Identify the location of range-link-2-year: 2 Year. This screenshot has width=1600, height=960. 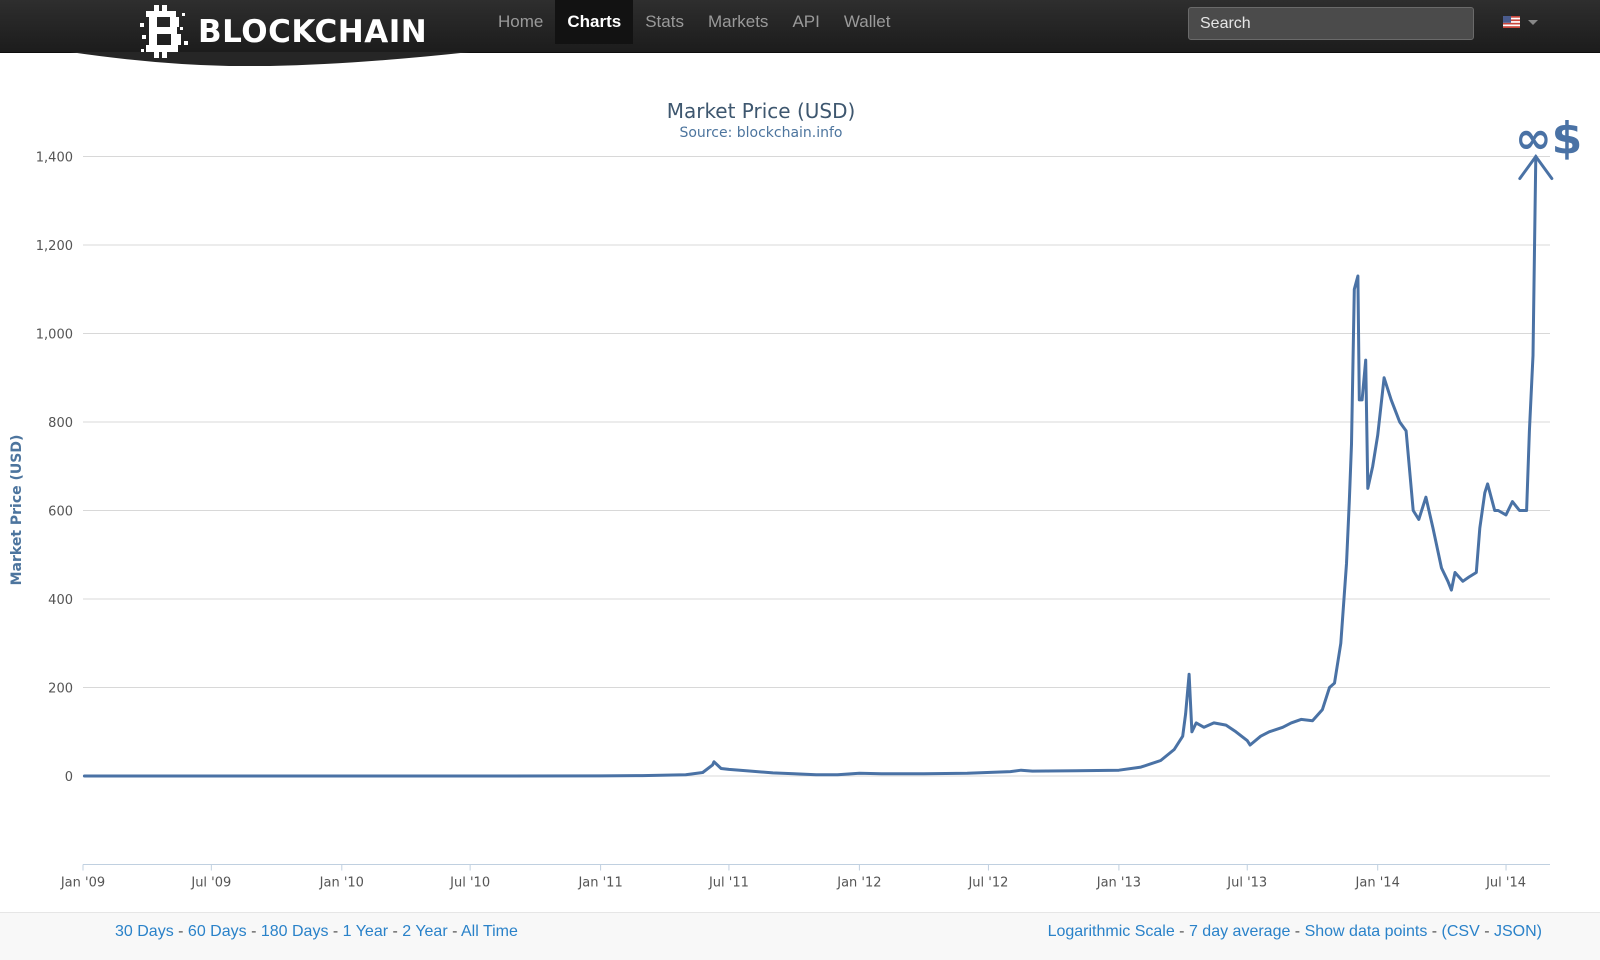
(425, 931).